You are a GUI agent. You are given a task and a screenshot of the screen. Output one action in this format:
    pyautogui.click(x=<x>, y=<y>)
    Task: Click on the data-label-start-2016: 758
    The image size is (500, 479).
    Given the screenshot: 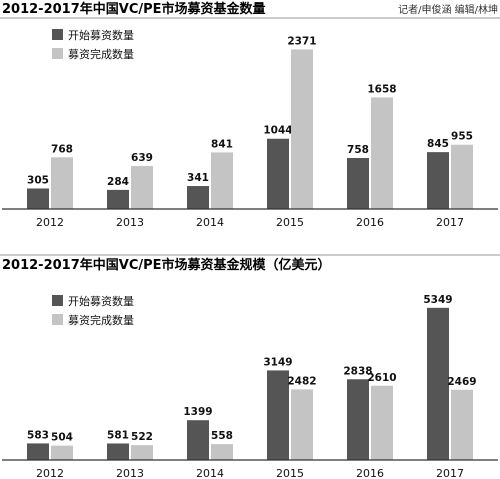 What is the action you would take?
    pyautogui.click(x=358, y=150)
    